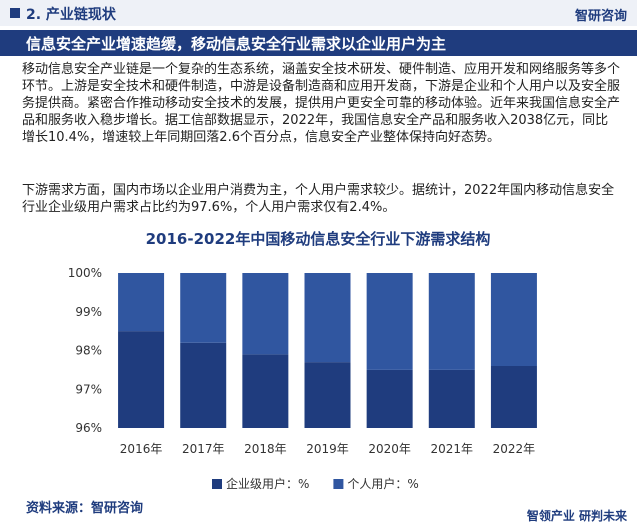  I want to click on x-tick-label: 2022年, so click(514, 449).